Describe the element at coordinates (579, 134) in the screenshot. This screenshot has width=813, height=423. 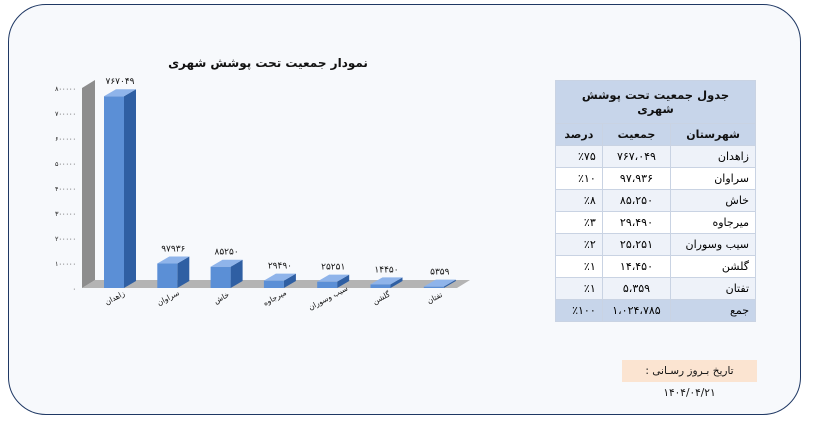
I see `header-percent: درصد` at that location.